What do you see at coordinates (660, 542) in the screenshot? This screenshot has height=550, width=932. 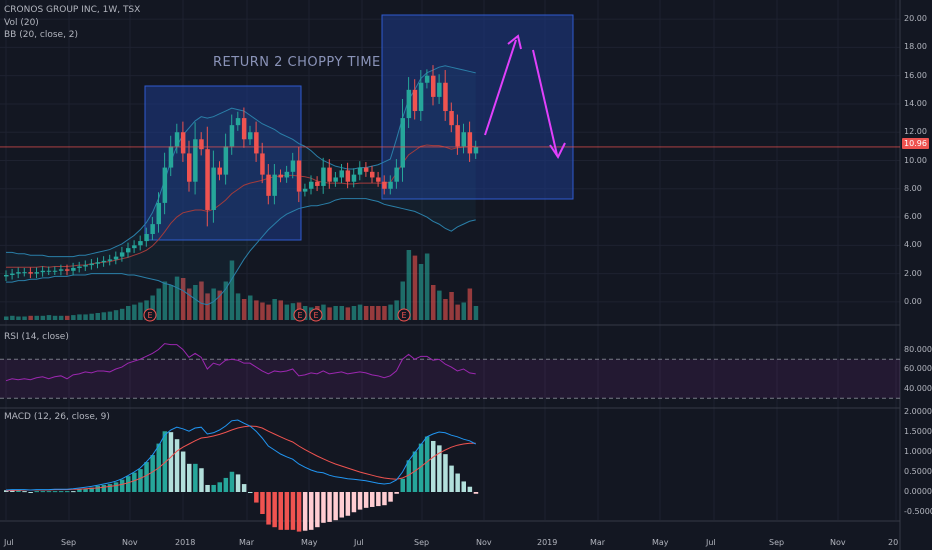 I see `time-tick-label: May` at bounding box center [660, 542].